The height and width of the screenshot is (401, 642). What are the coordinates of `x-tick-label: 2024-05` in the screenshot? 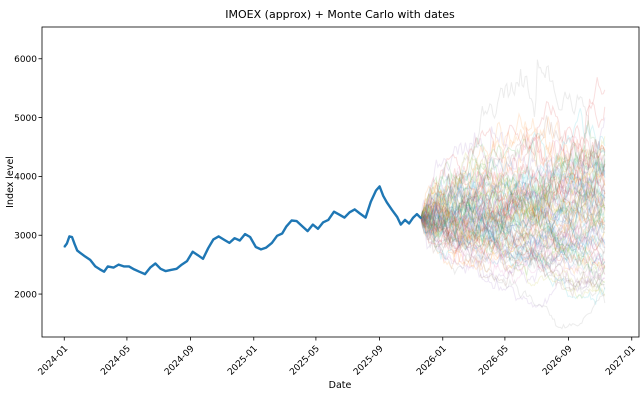 It's located at (116, 361).